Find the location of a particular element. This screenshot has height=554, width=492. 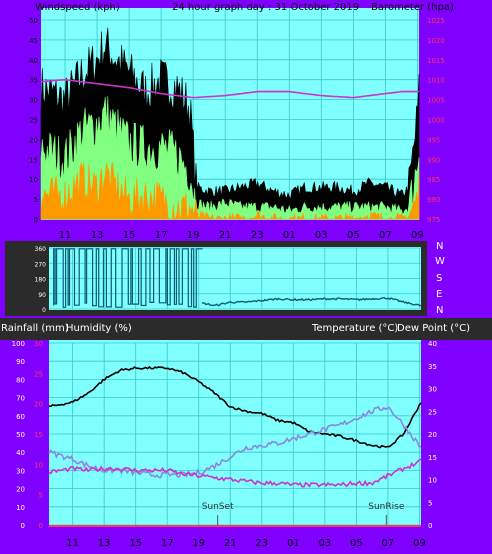

humidity-tick-label: 60 is located at coordinates (20, 417).